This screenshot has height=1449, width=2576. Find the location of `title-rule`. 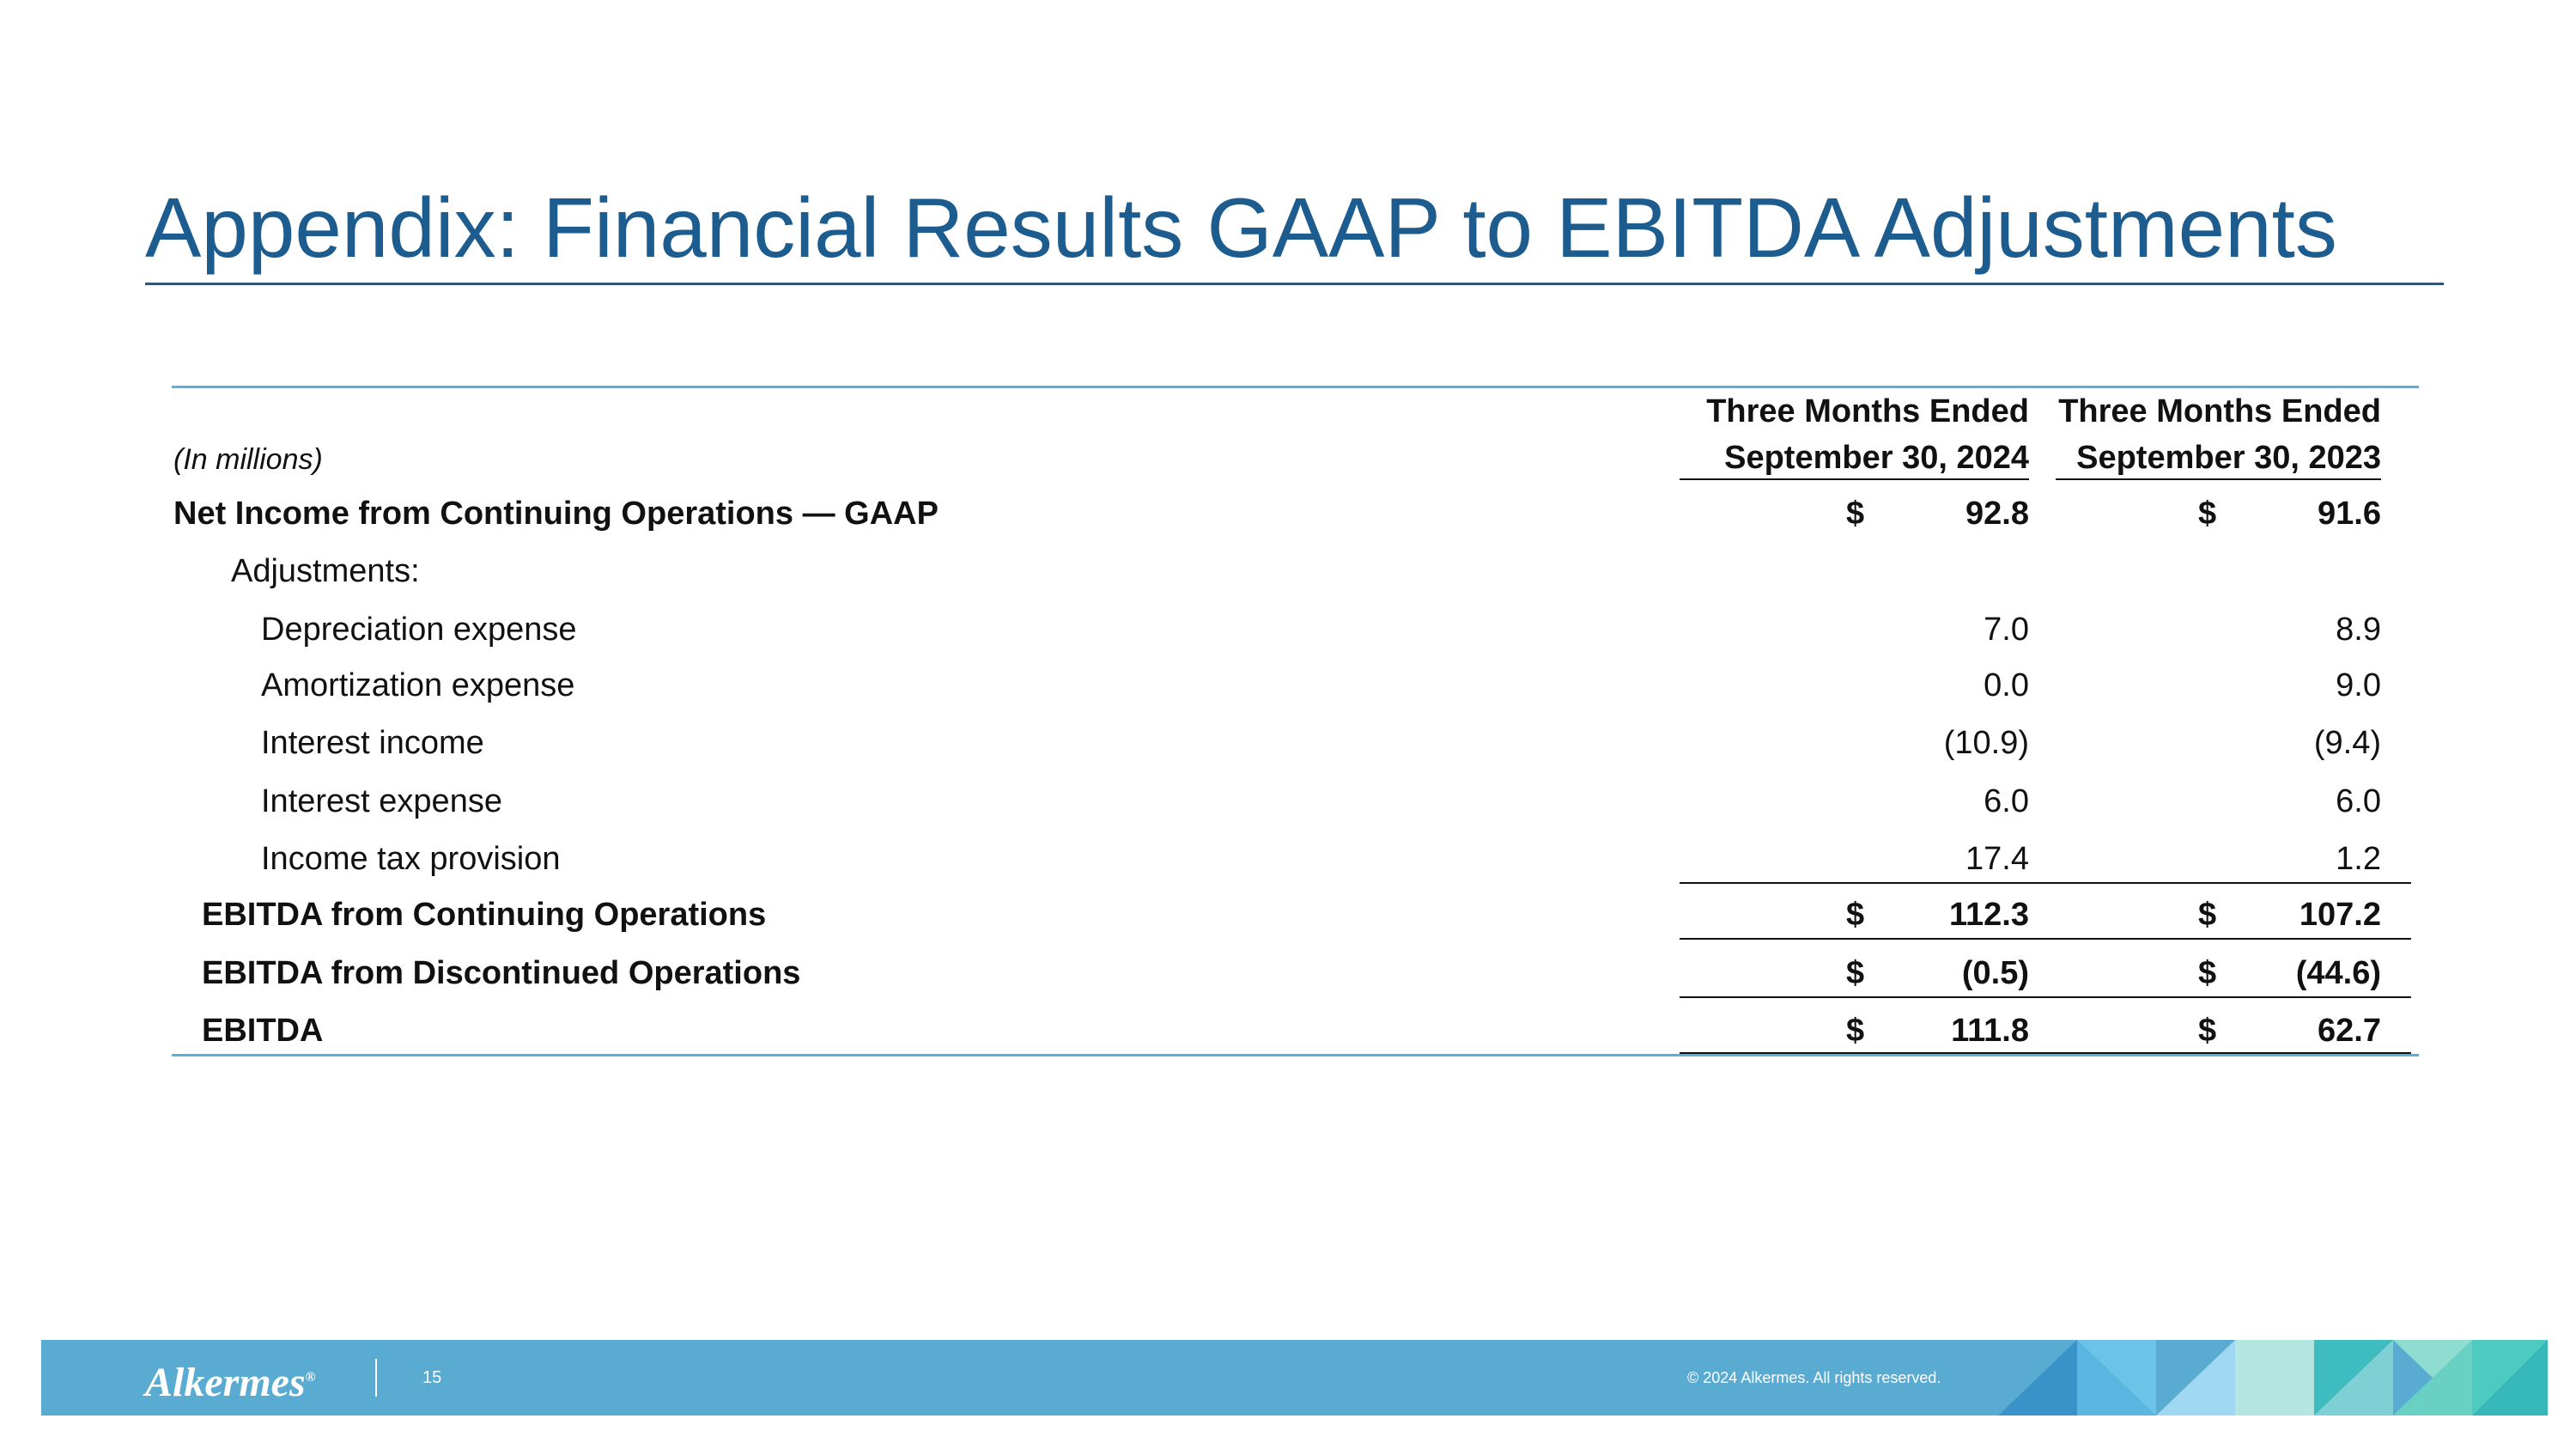

title-rule is located at coordinates (1294, 284).